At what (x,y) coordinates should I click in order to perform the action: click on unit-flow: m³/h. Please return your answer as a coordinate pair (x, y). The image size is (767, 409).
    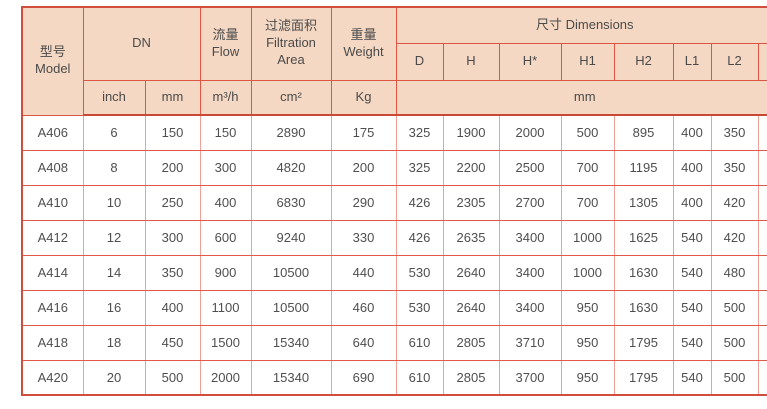
    Looking at the image, I should click on (225, 97).